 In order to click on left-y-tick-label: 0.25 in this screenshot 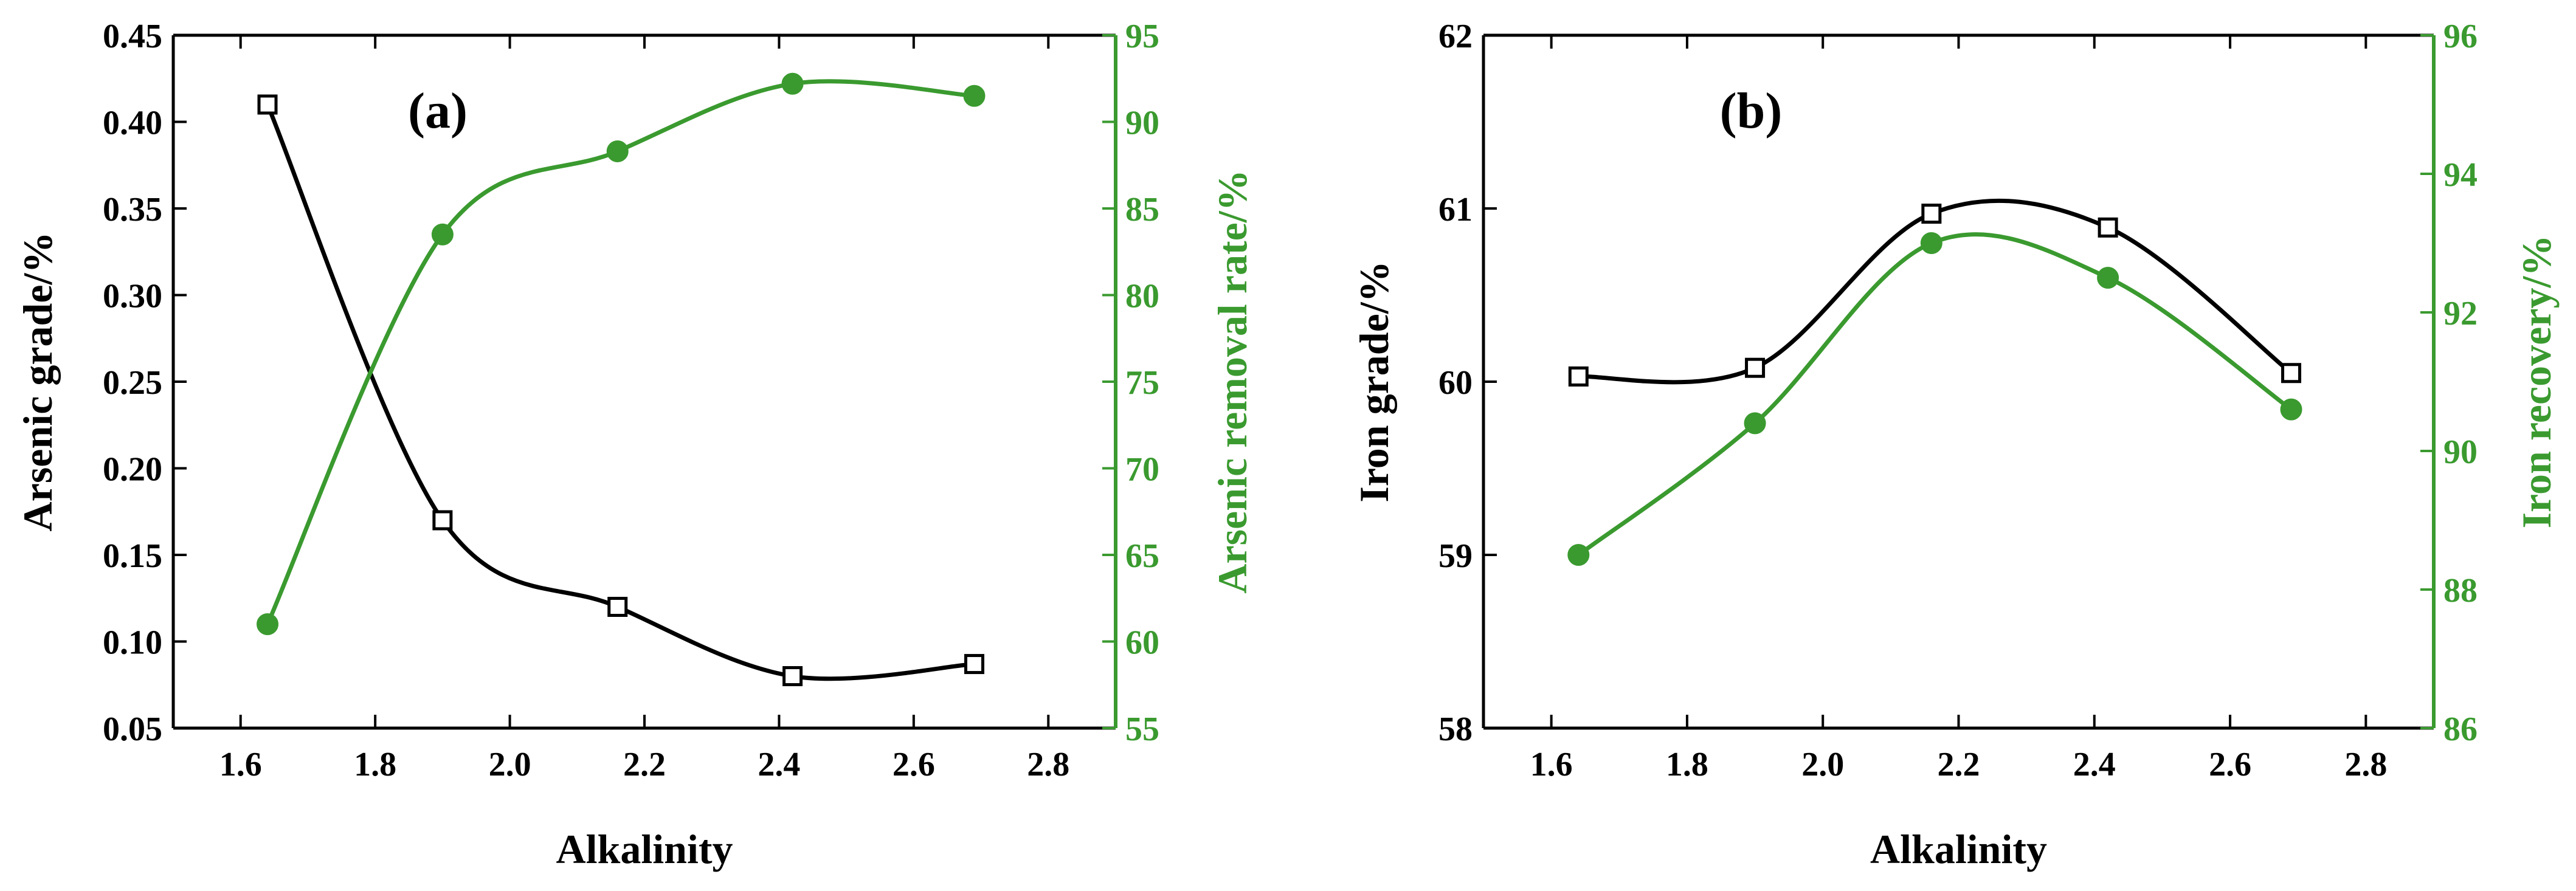, I will do `click(132, 383)`.